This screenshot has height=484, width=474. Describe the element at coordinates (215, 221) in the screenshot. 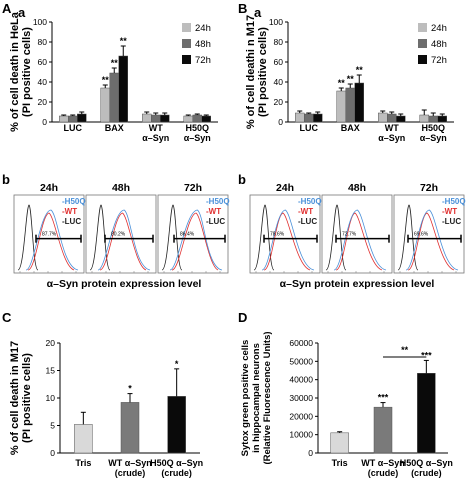

I see `flow-legend-label: -LUC` at that location.